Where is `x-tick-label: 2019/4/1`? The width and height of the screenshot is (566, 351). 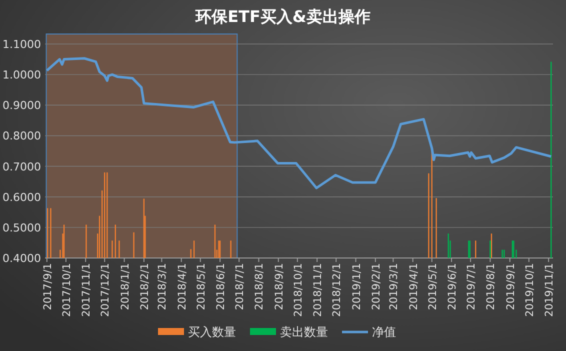
x-tick-label: 2019/4/1 is located at coordinates (414, 286).